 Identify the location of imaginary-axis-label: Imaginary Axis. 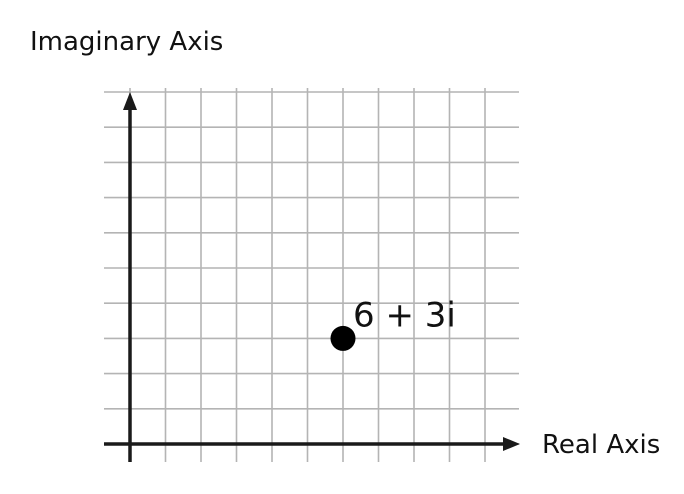
(126, 42).